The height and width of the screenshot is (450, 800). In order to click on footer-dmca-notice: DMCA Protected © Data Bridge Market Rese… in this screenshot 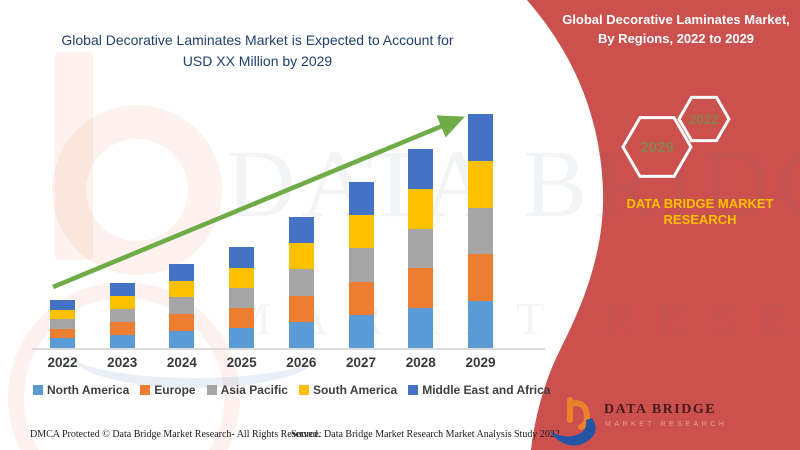, I will do `click(175, 434)`.